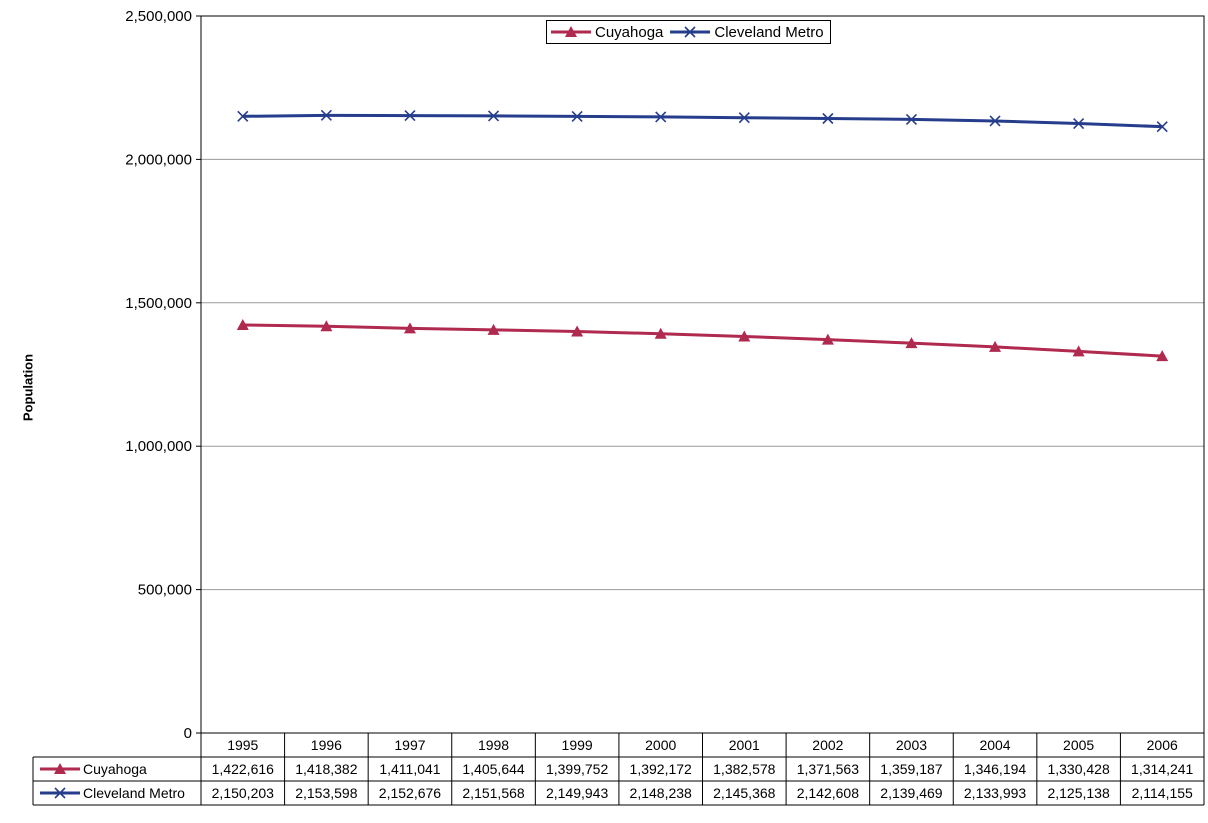 The height and width of the screenshot is (823, 1208). Describe the element at coordinates (702, 340) in the screenshot. I see `series-line-cuyahoga` at that location.